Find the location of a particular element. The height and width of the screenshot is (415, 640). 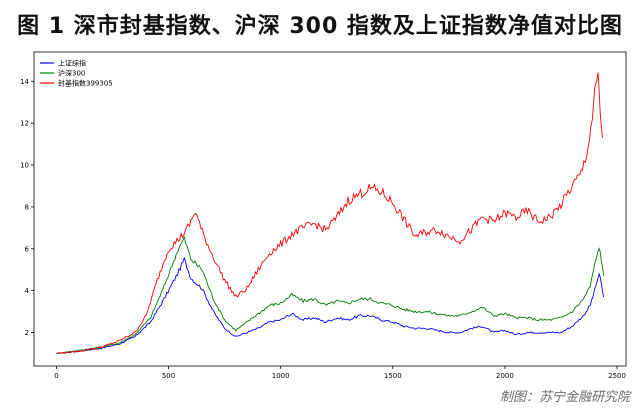

y-tick-label: 10 is located at coordinates (24, 166).